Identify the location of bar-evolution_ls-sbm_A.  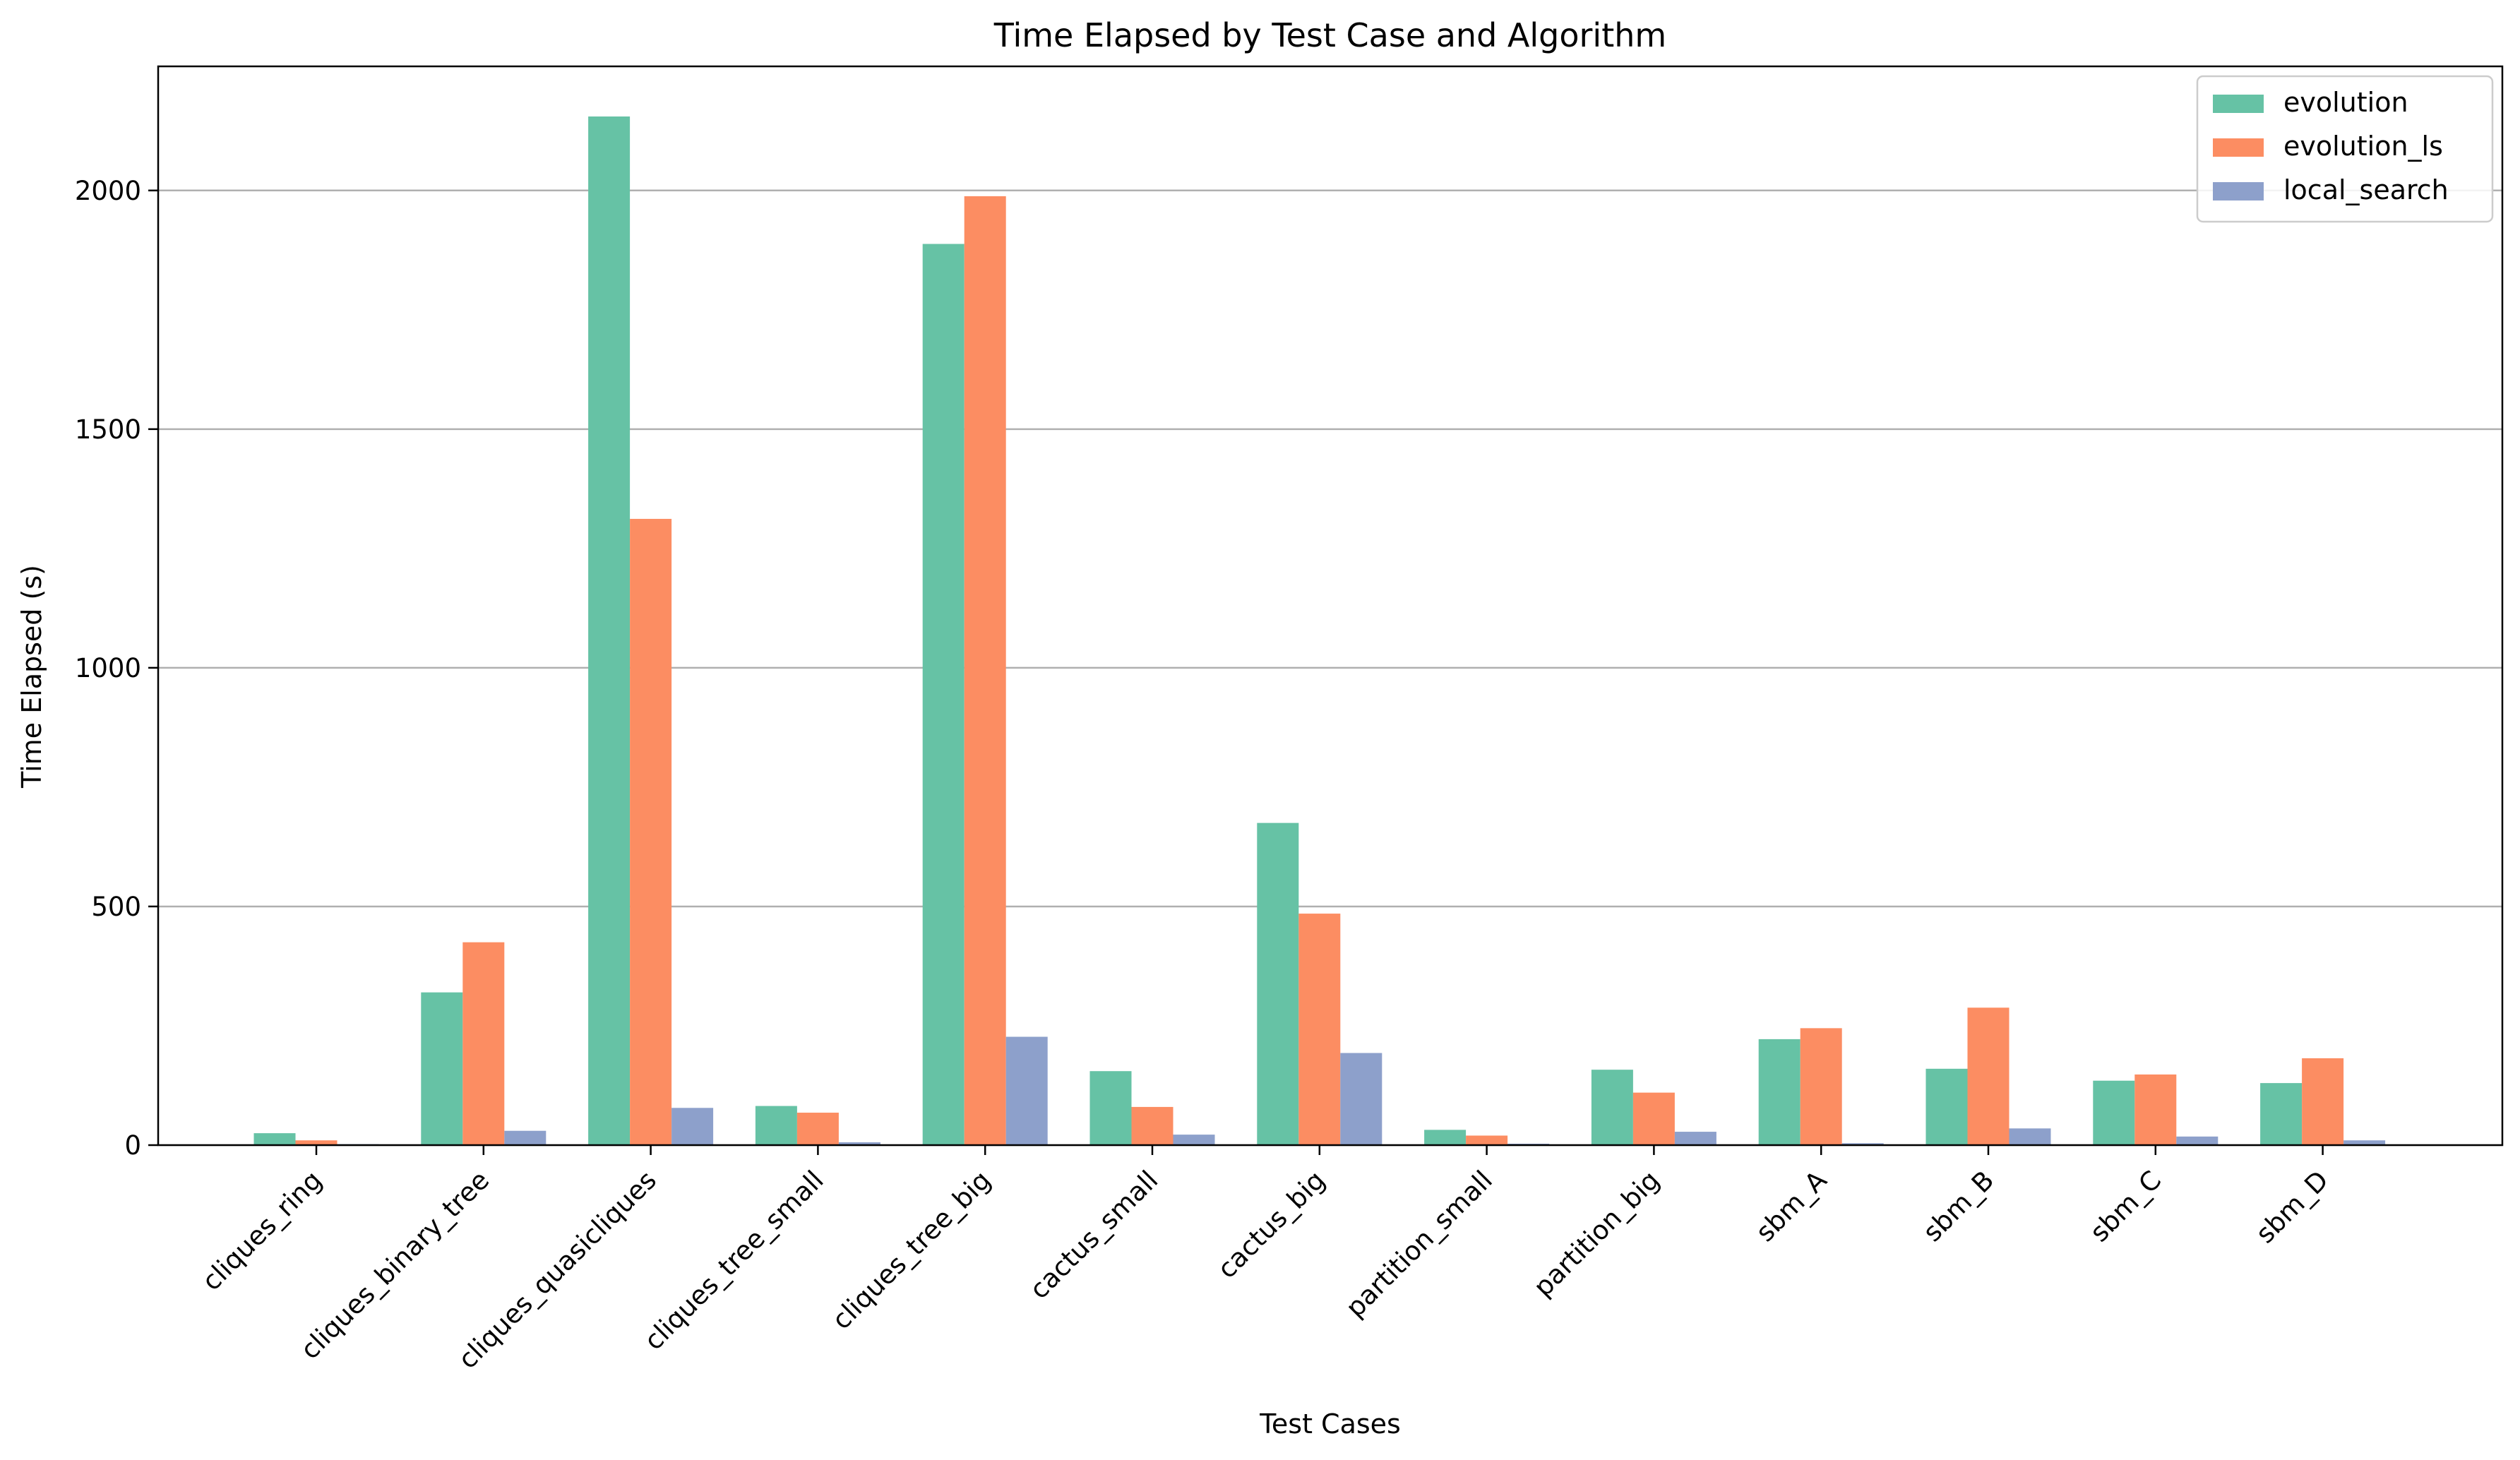
(1821, 1086).